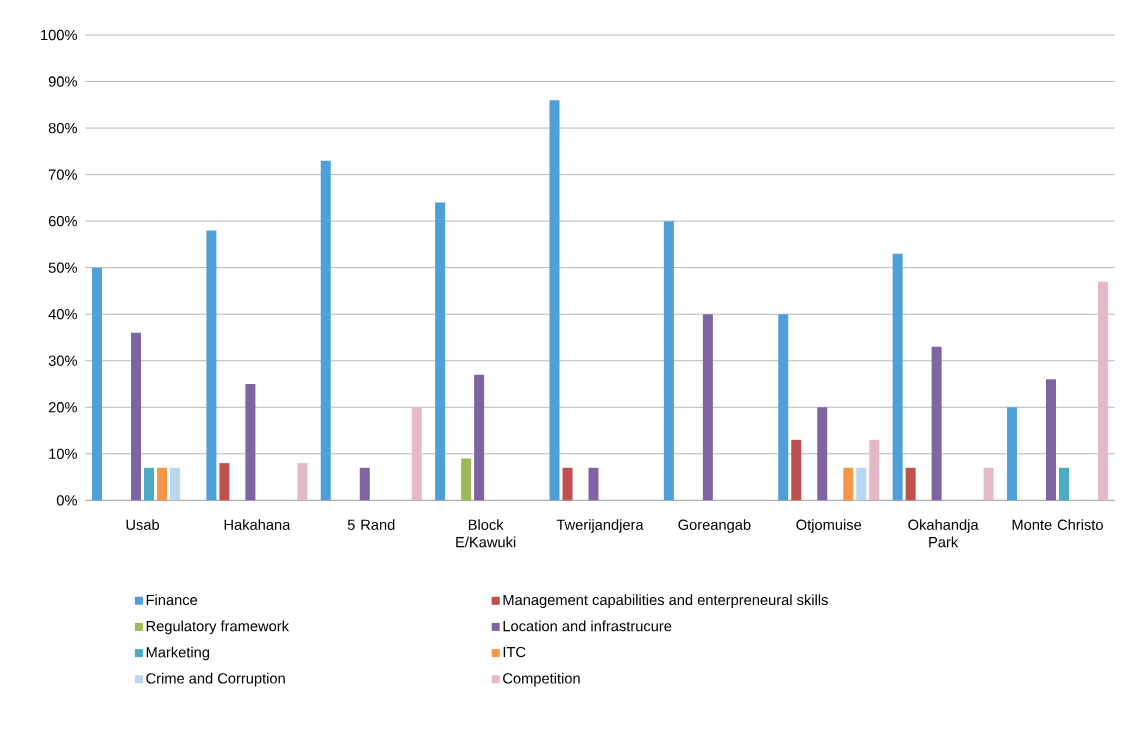 Image resolution: width=1126 pixels, height=751 pixels. I want to click on x-tick-label: 5 Rand, so click(371, 524).